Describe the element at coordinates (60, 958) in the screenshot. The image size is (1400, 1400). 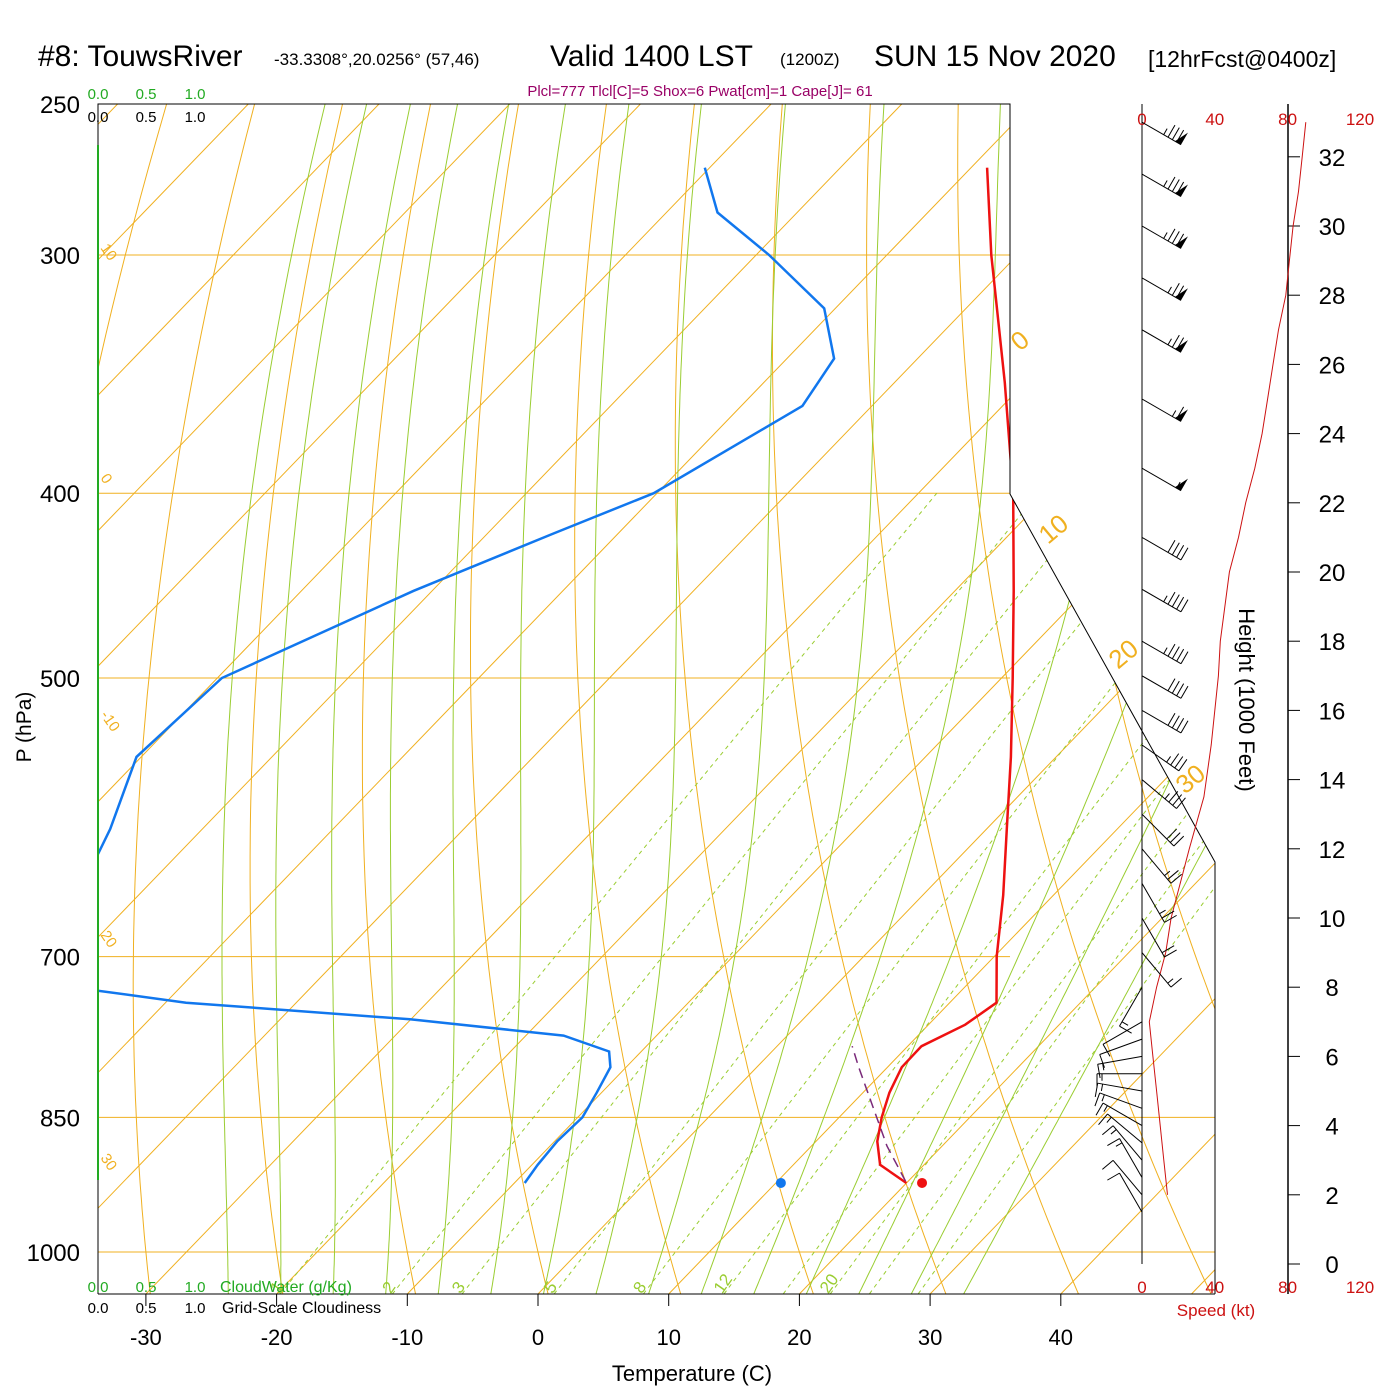
I see `pressure-label: 700` at that location.